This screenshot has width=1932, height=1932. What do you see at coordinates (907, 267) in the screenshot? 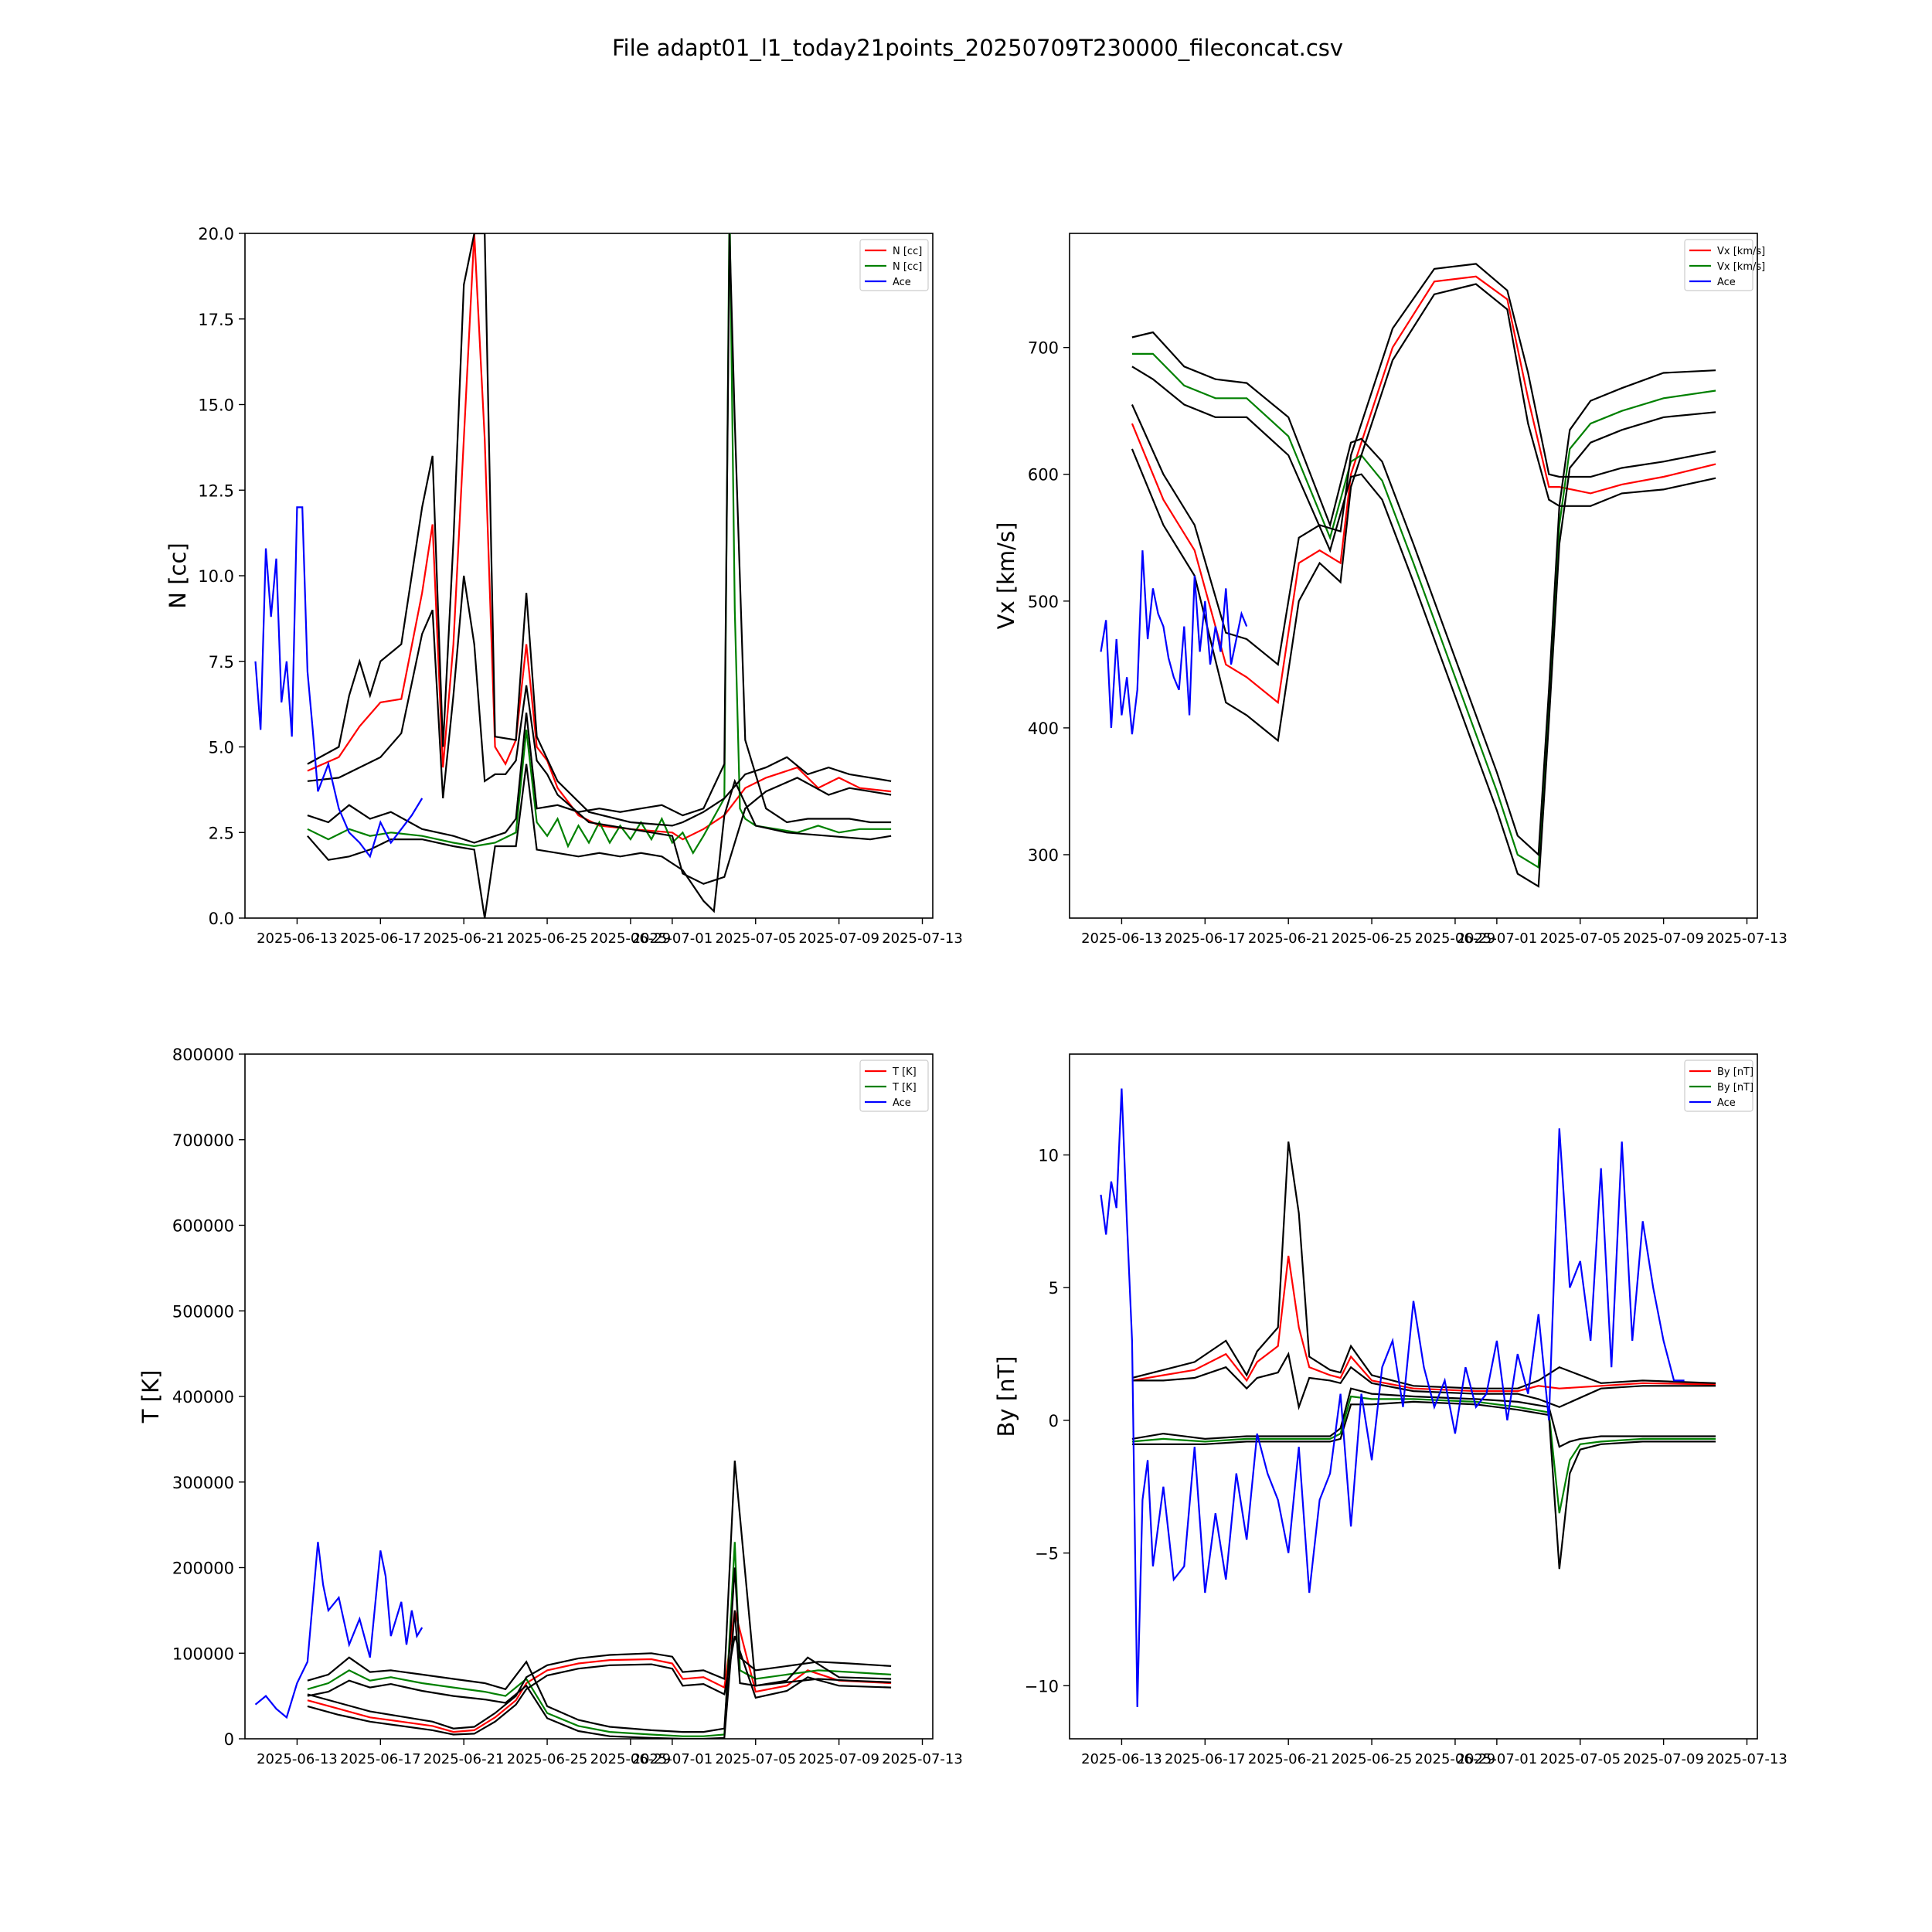
I see `legend-label: N [cc]` at bounding box center [907, 267].